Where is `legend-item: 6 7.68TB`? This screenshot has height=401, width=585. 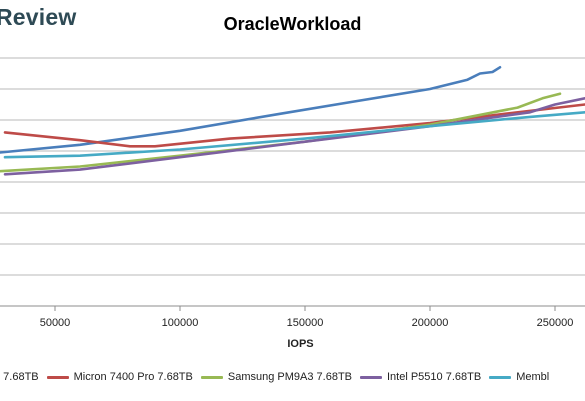 legend-item: 6 7.68TB is located at coordinates (19, 377).